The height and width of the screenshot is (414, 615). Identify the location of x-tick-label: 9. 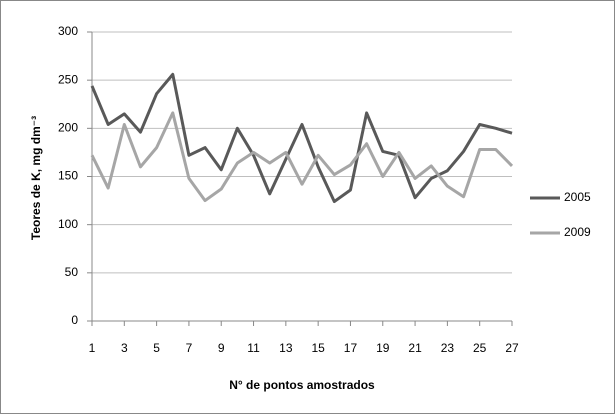
(221, 348).